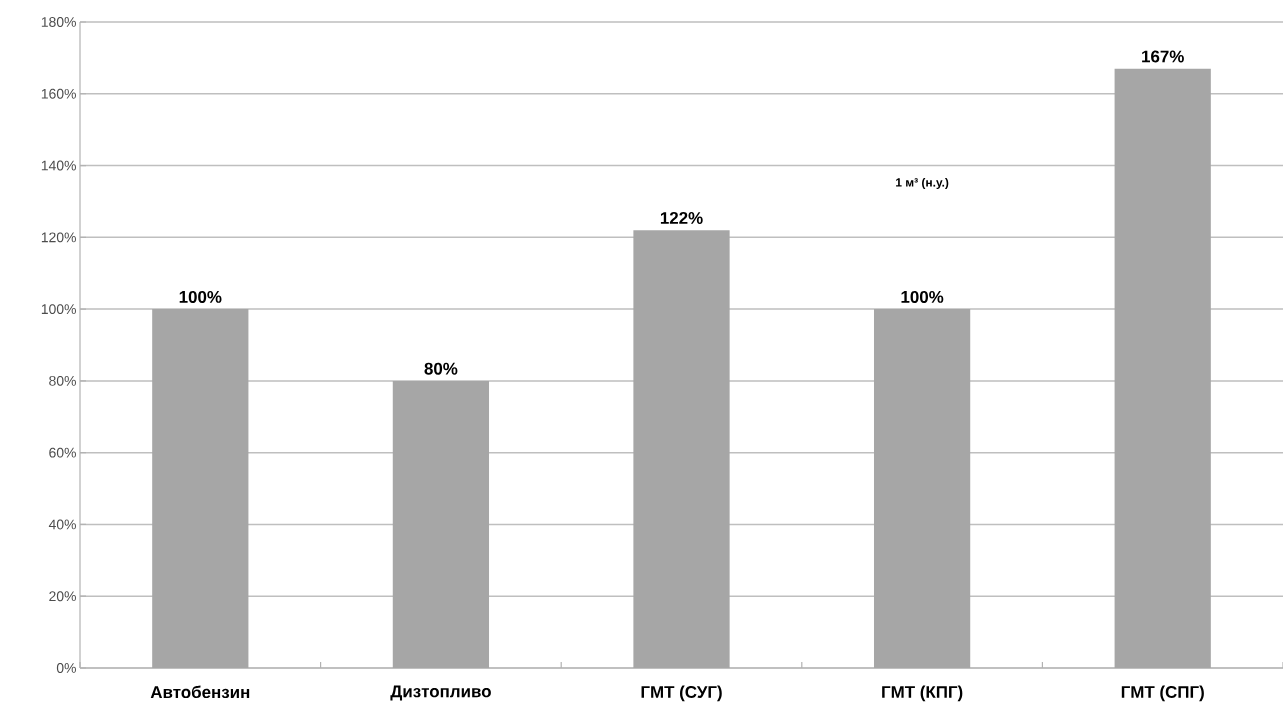  What do you see at coordinates (58, 237) in the screenshot?
I see `y-tick-label: 120%` at bounding box center [58, 237].